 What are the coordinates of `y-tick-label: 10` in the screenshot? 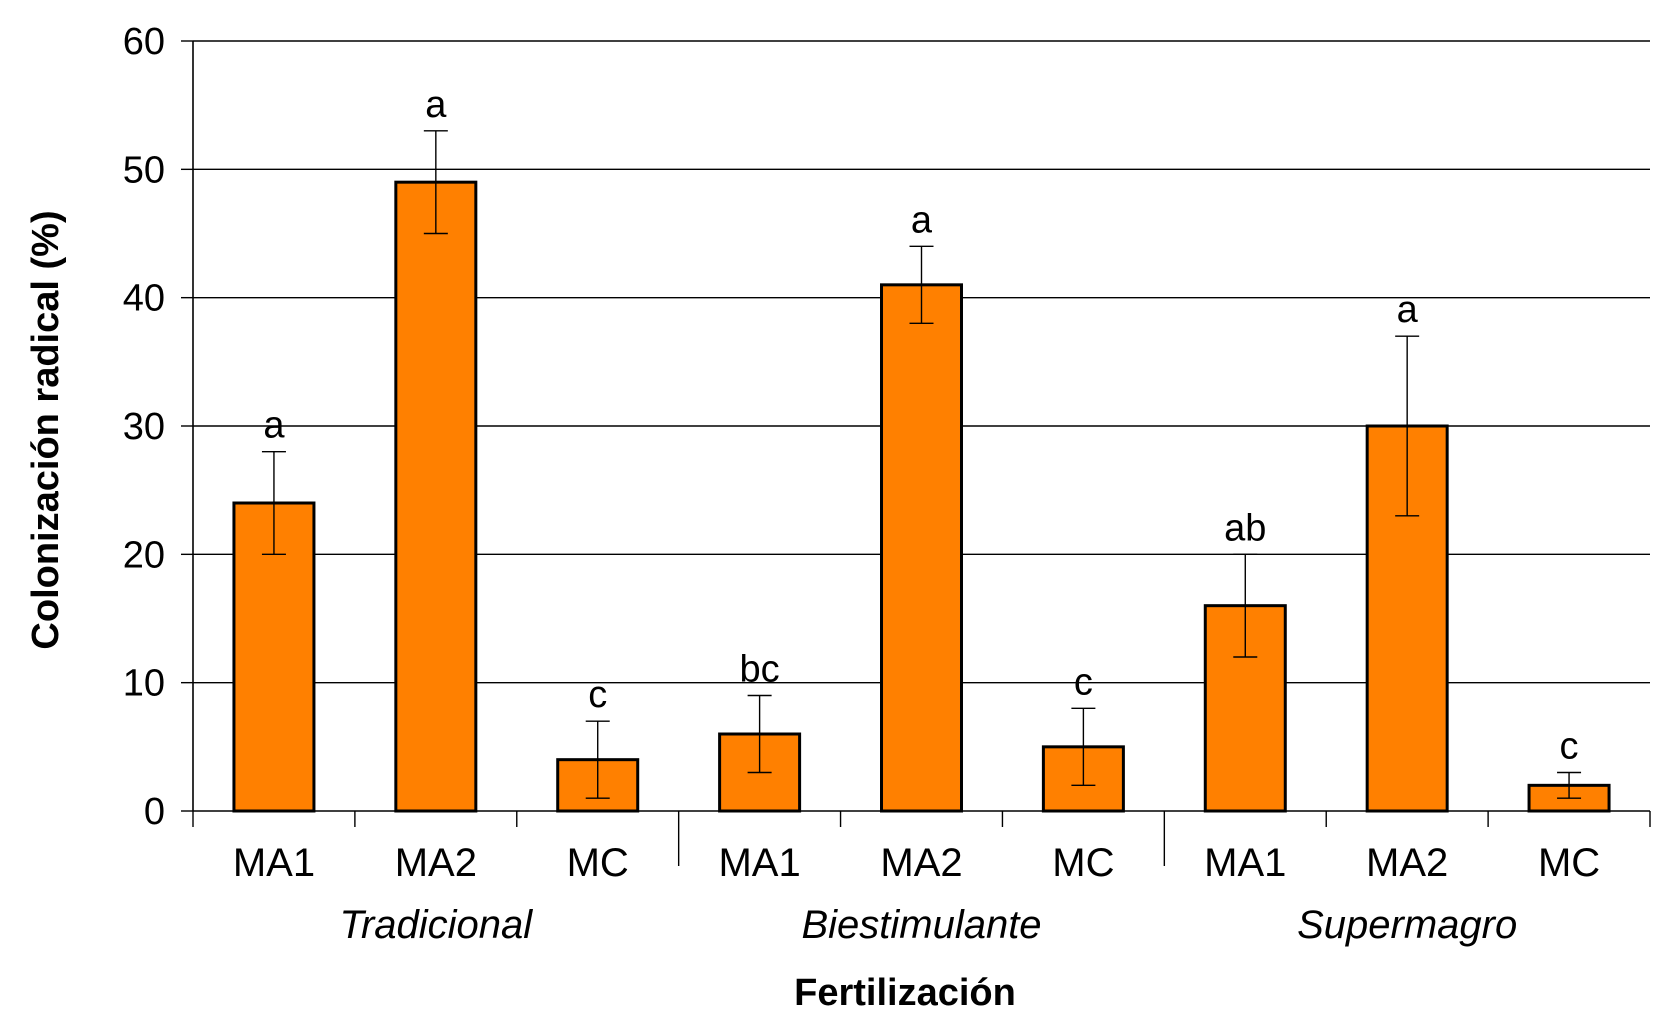 It's located at (144, 684).